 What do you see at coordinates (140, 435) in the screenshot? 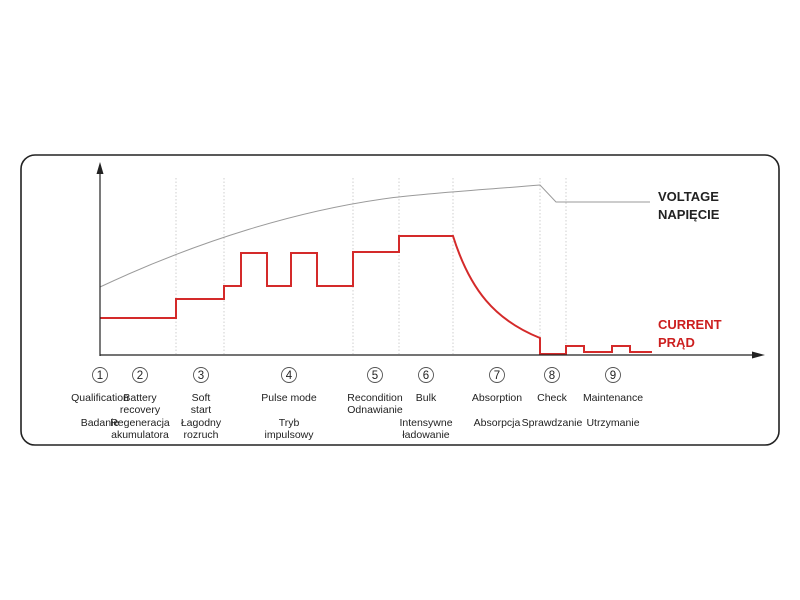
I see `stage-label-pl: akumulatora` at bounding box center [140, 435].